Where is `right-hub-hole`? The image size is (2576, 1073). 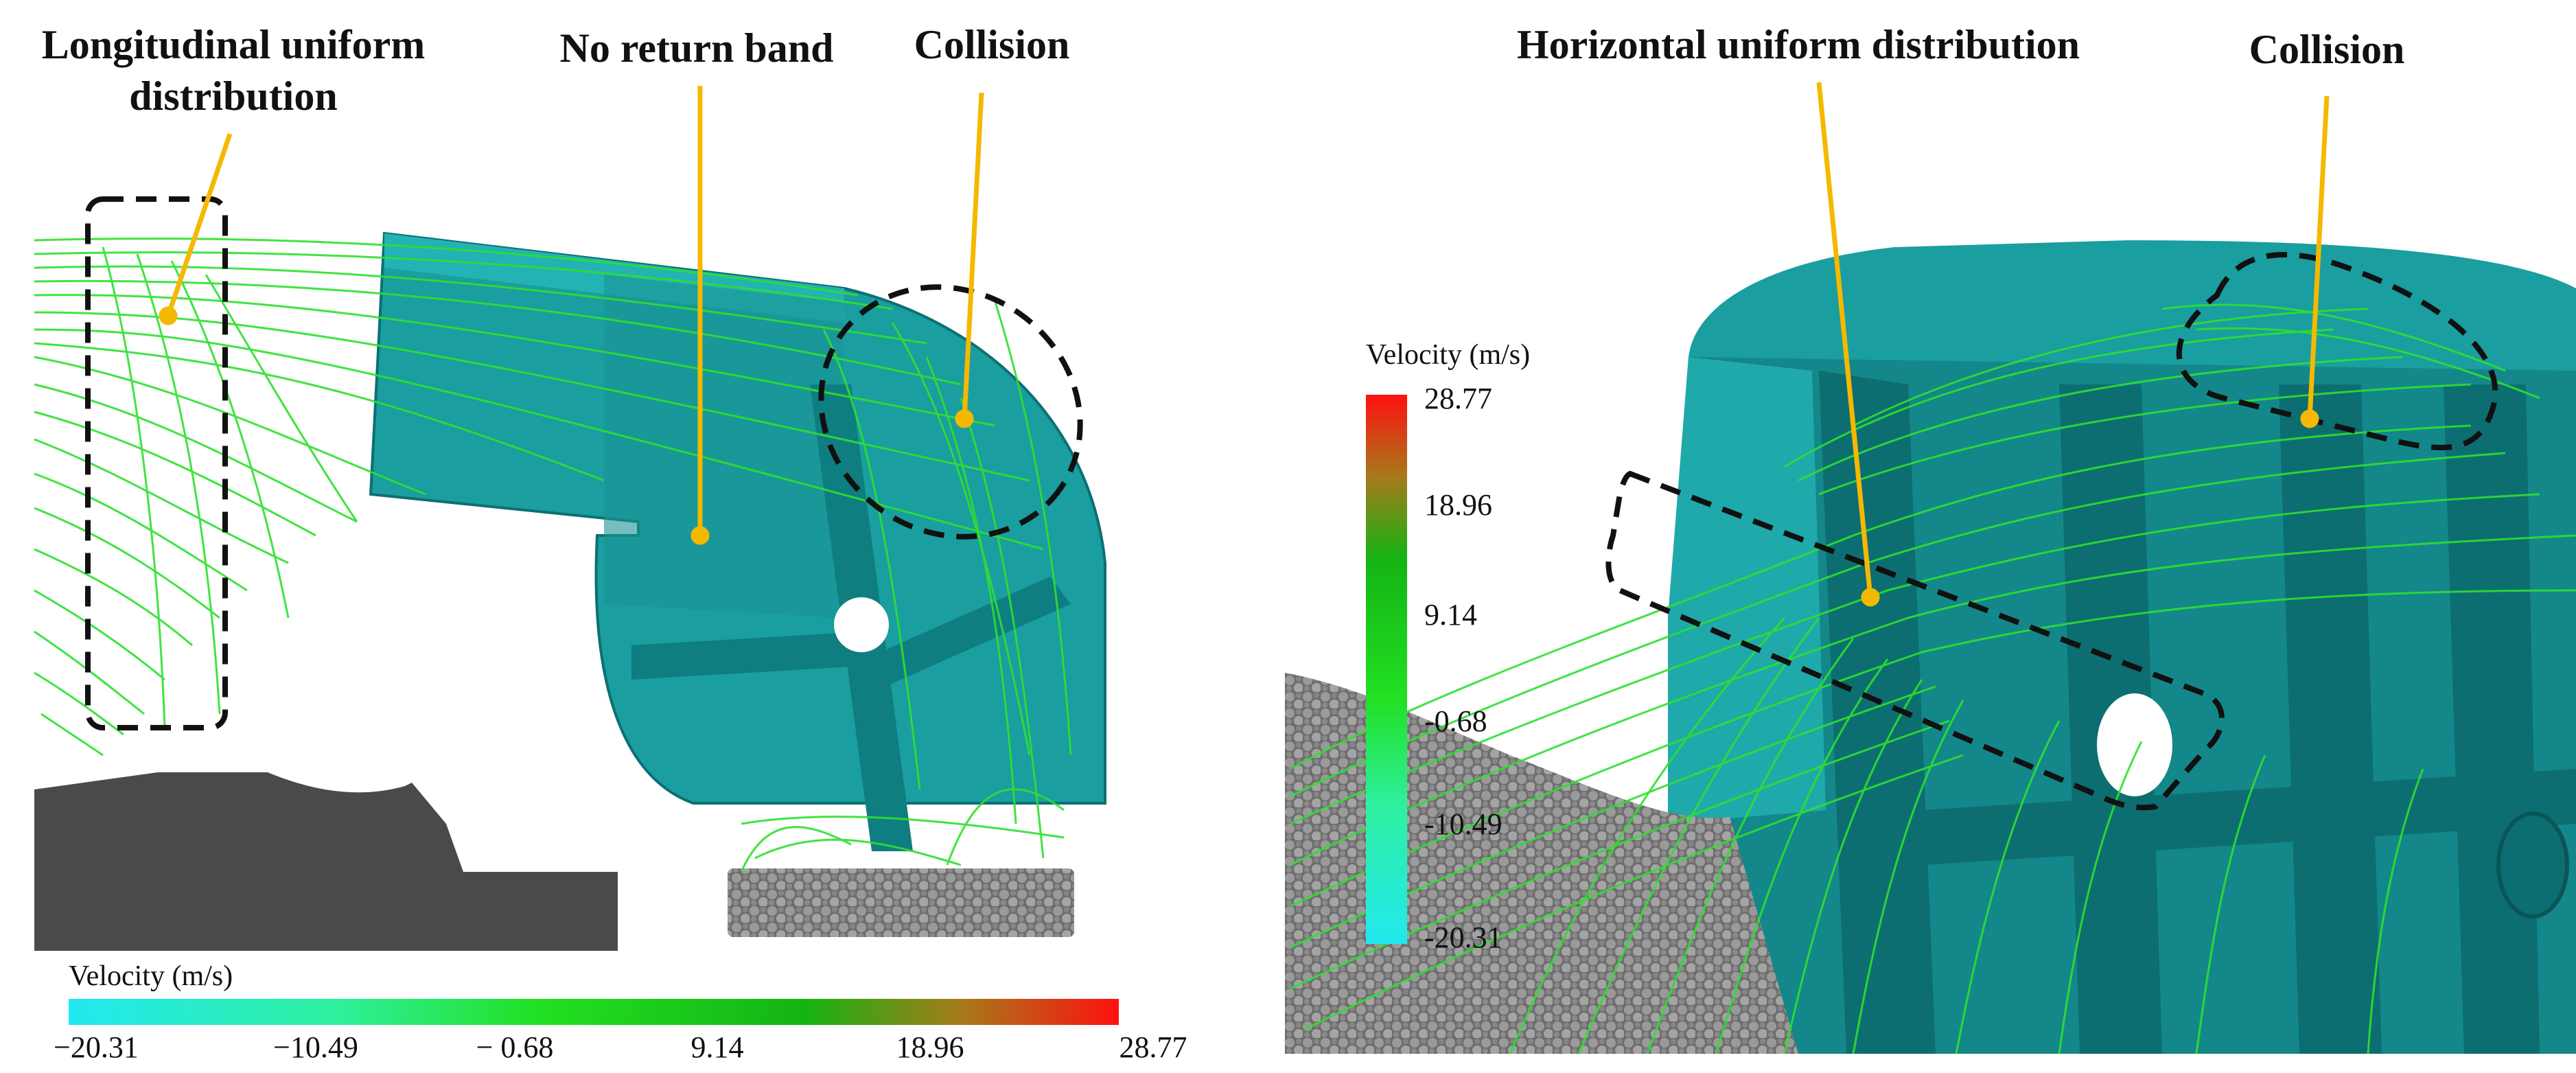
right-hub-hole is located at coordinates (2134, 744).